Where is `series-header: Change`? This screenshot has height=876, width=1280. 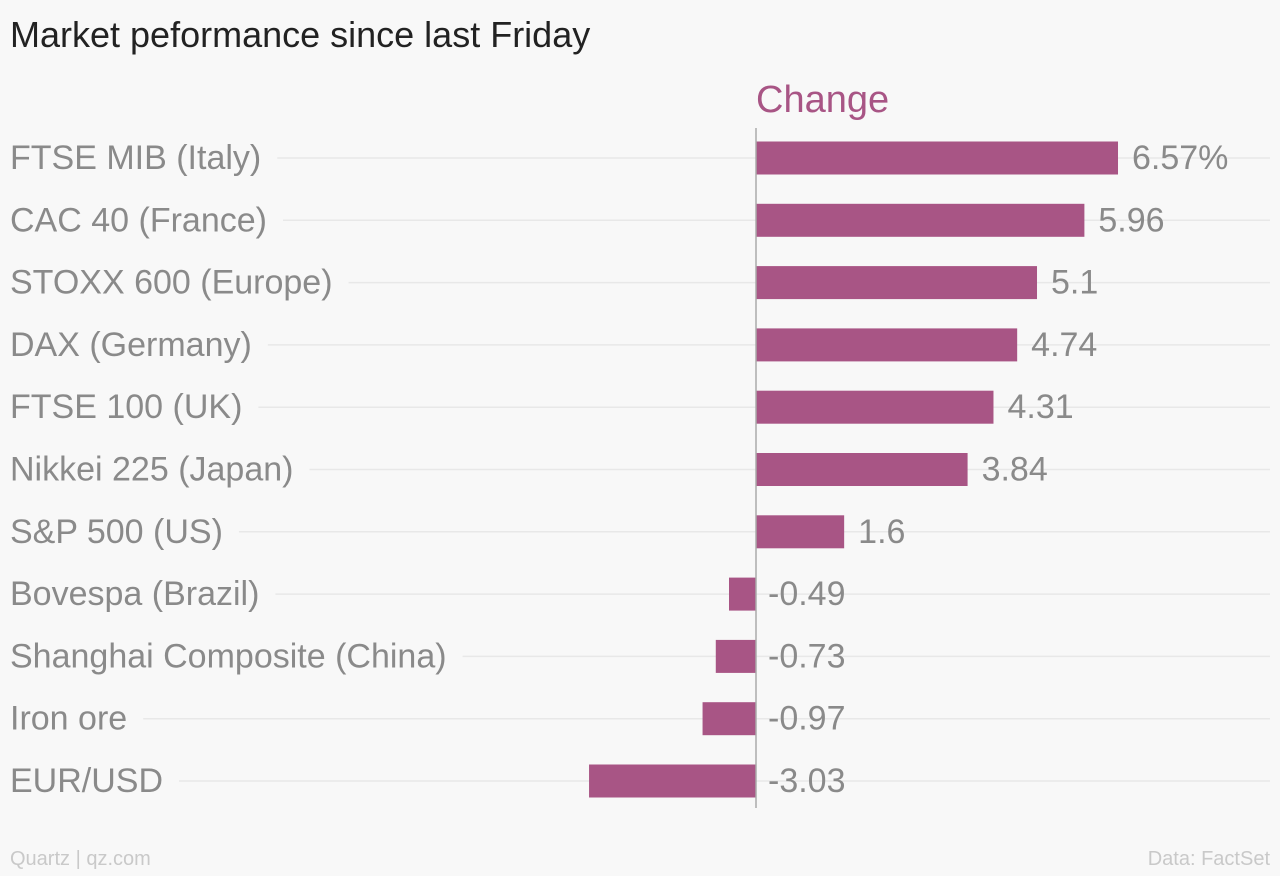 series-header: Change is located at coordinates (822, 100).